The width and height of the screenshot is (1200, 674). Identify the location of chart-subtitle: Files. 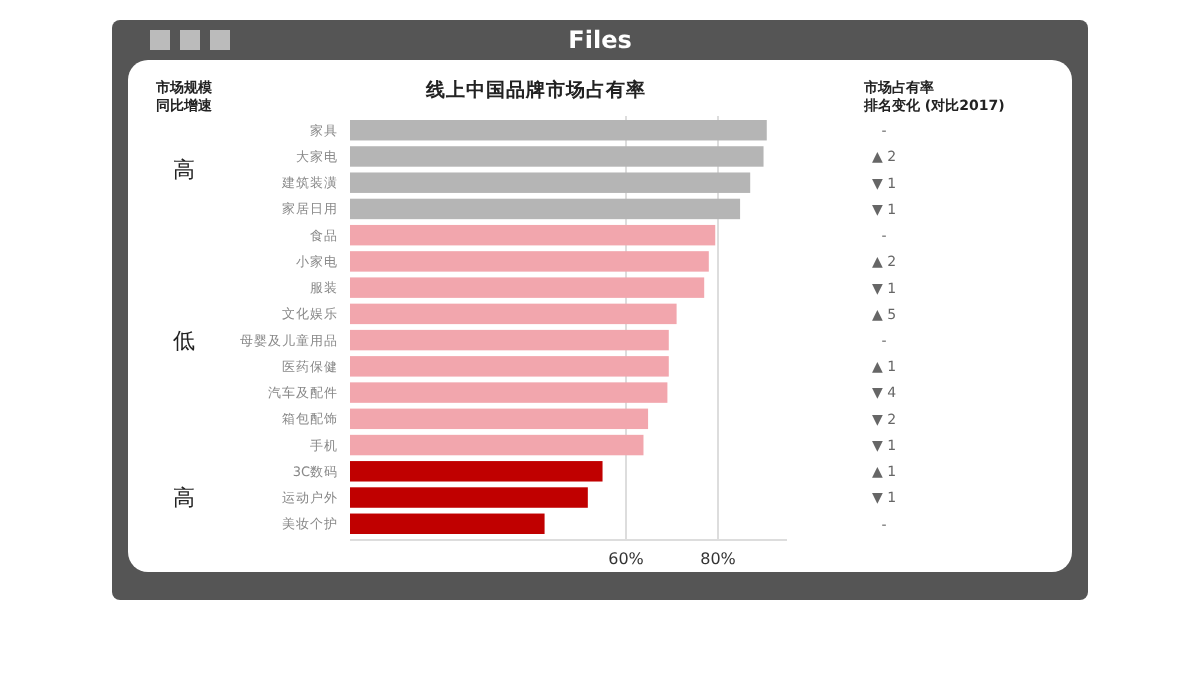
(600, 40).